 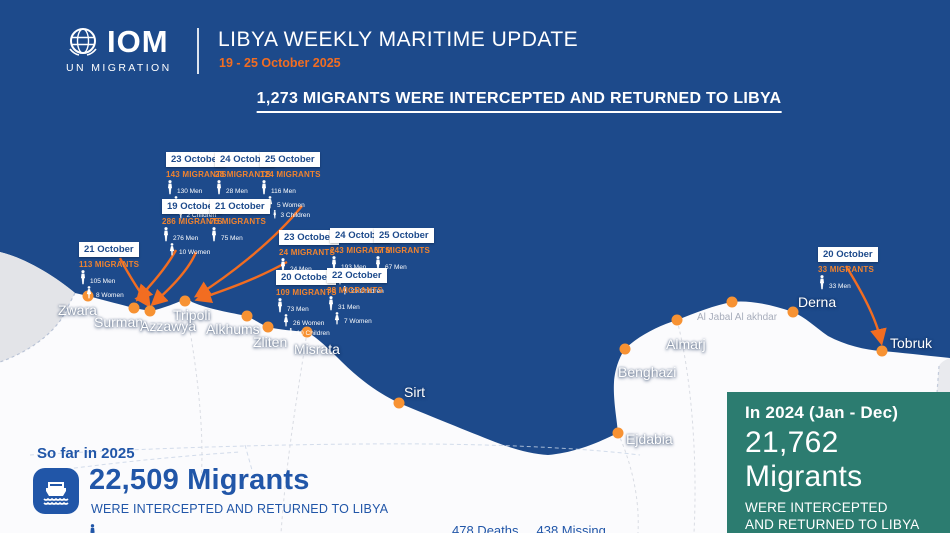 I want to click on incident-callout: 19 October 286 MIGRANTS 276 Men 10 Women, so click(x=194, y=226).